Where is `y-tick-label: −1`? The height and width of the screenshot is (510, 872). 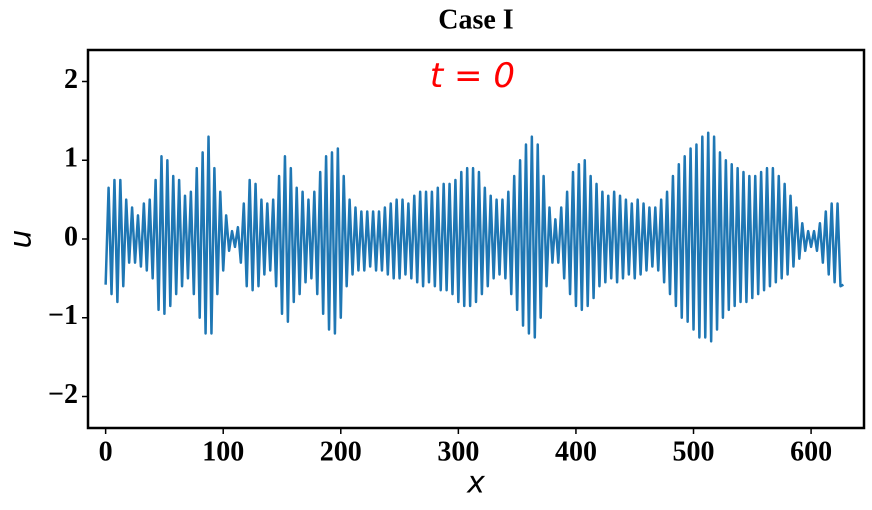 y-tick-label: −1 is located at coordinates (63, 315).